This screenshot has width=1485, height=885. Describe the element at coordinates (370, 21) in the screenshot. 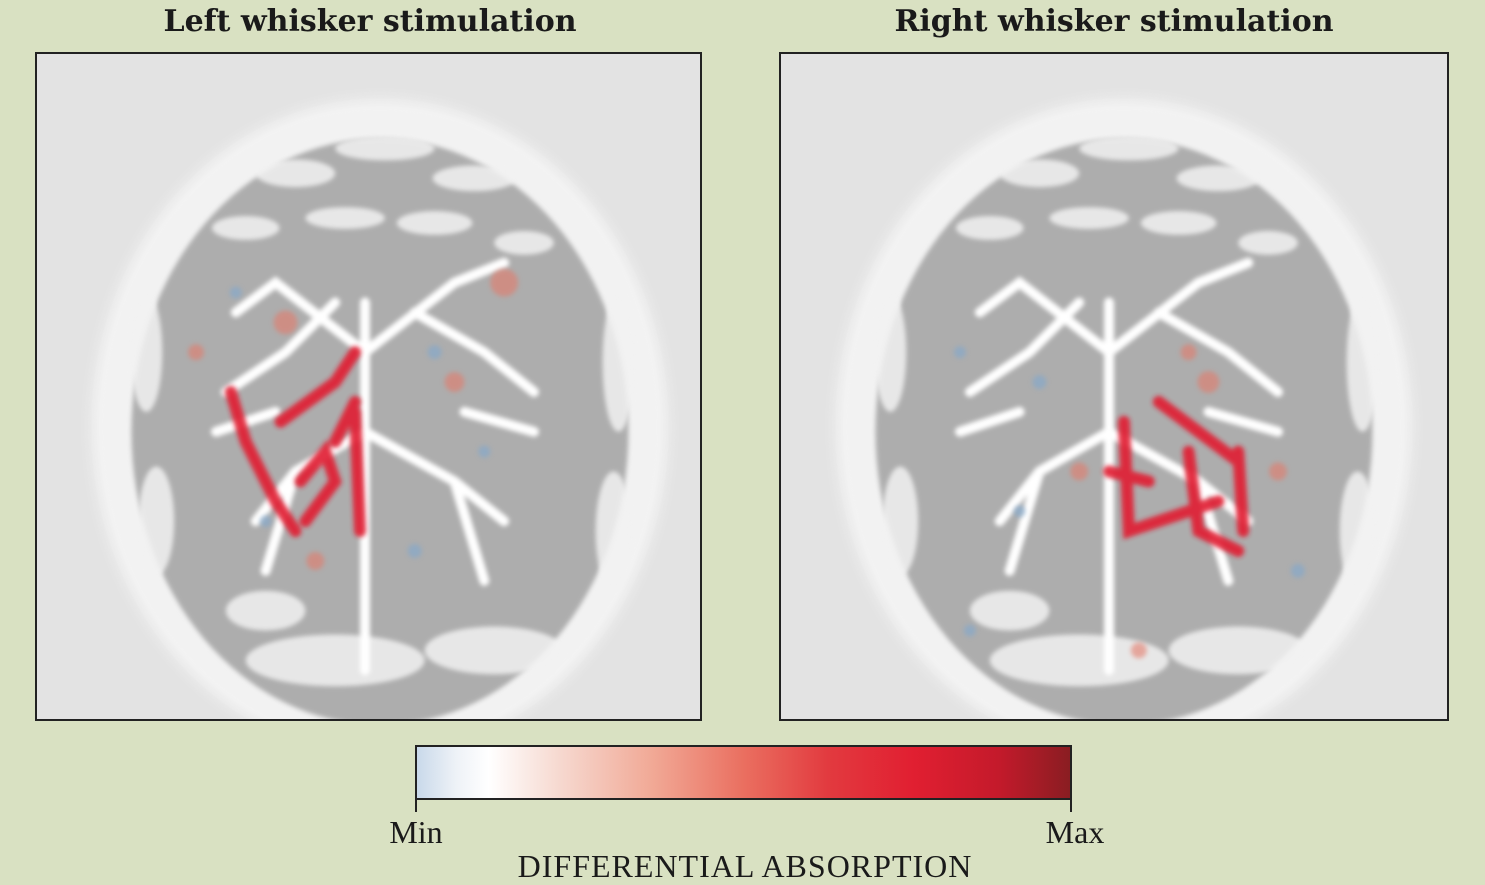

I see `left-panel-title: Left whisker stimulation` at that location.